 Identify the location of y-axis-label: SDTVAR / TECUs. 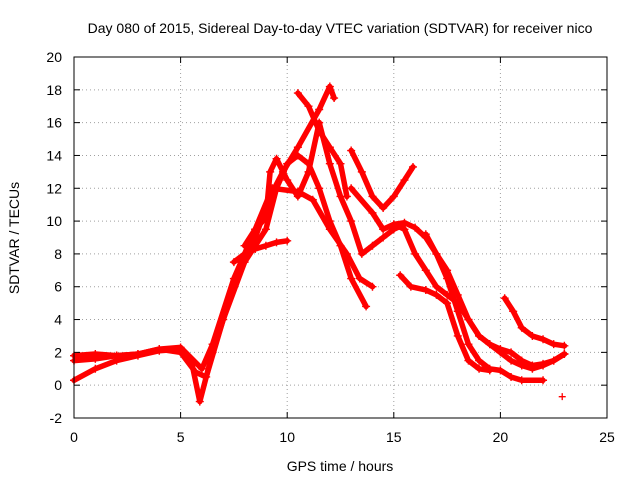
(14, 238).